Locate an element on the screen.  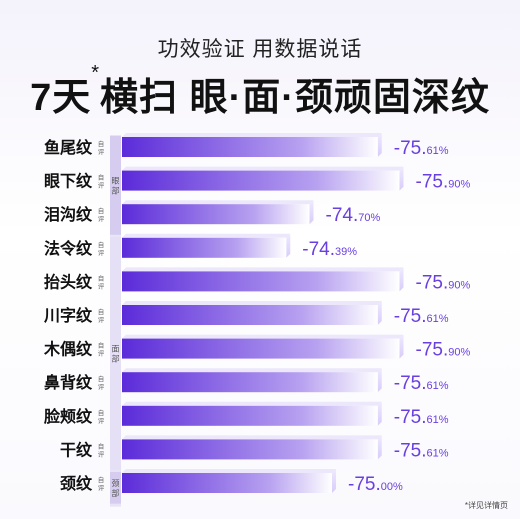
group-label: 眼 is located at coordinates (116, 180).